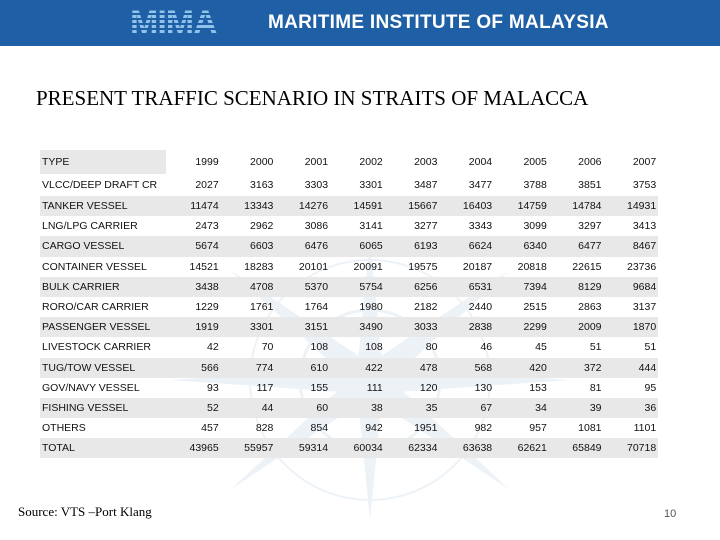  Describe the element at coordinates (357, 367) in the screenshot. I see `table-cell: 422` at that location.